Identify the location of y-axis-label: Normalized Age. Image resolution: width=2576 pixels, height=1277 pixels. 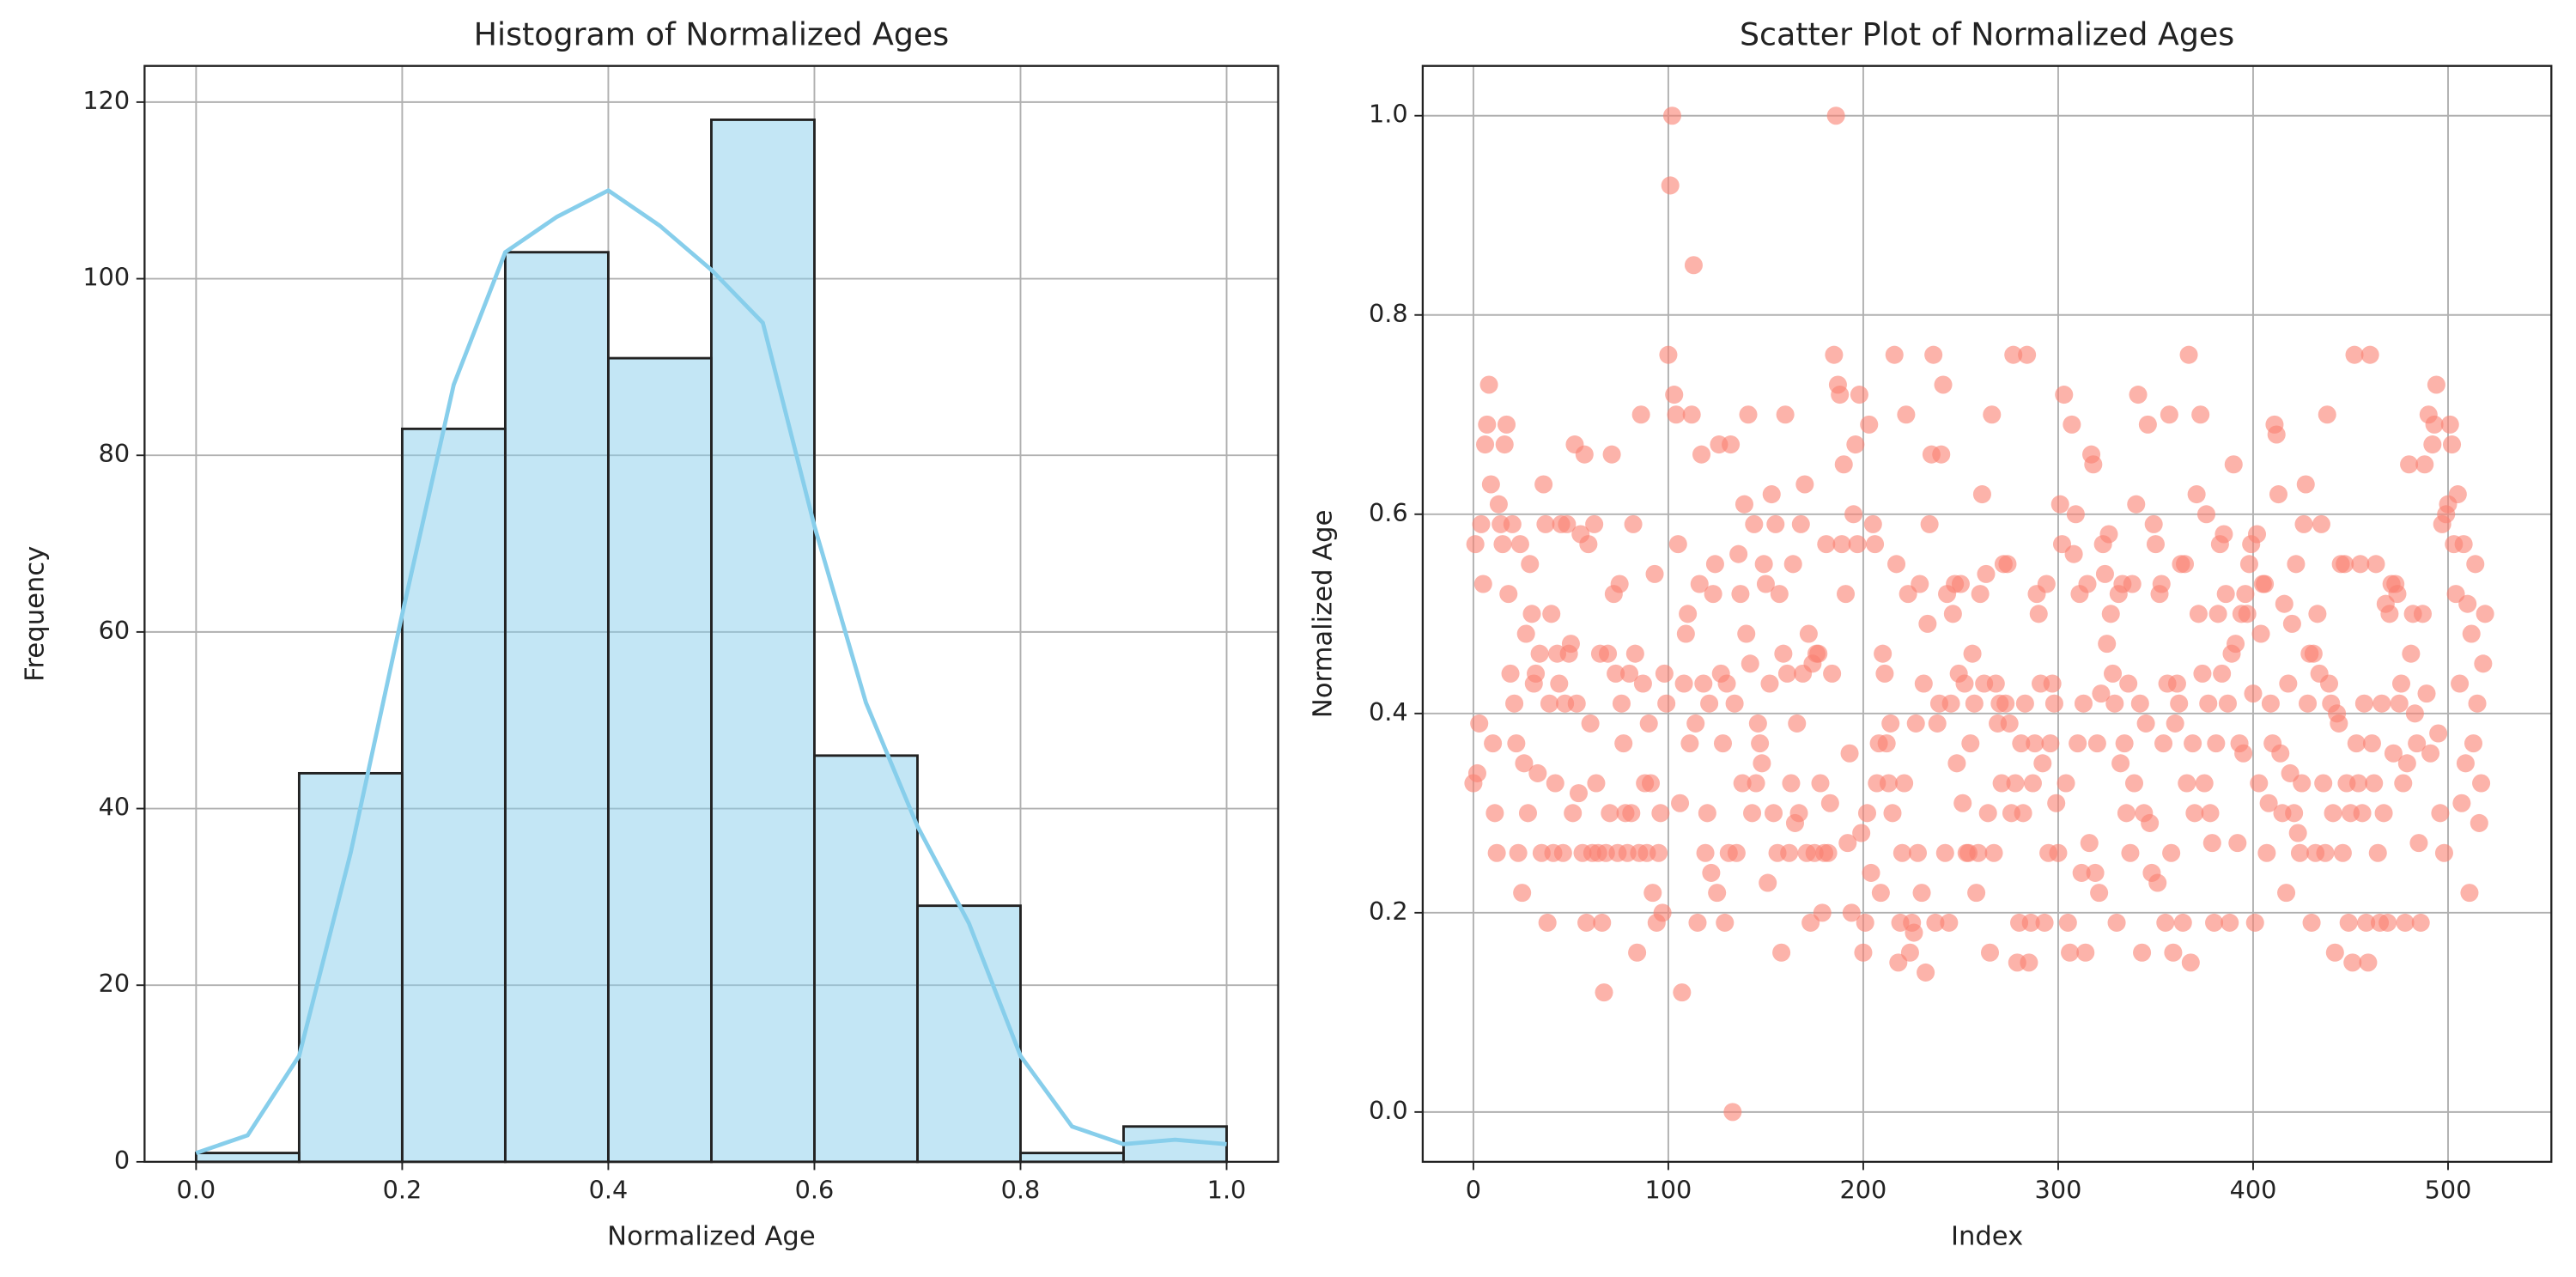
(1324, 614).